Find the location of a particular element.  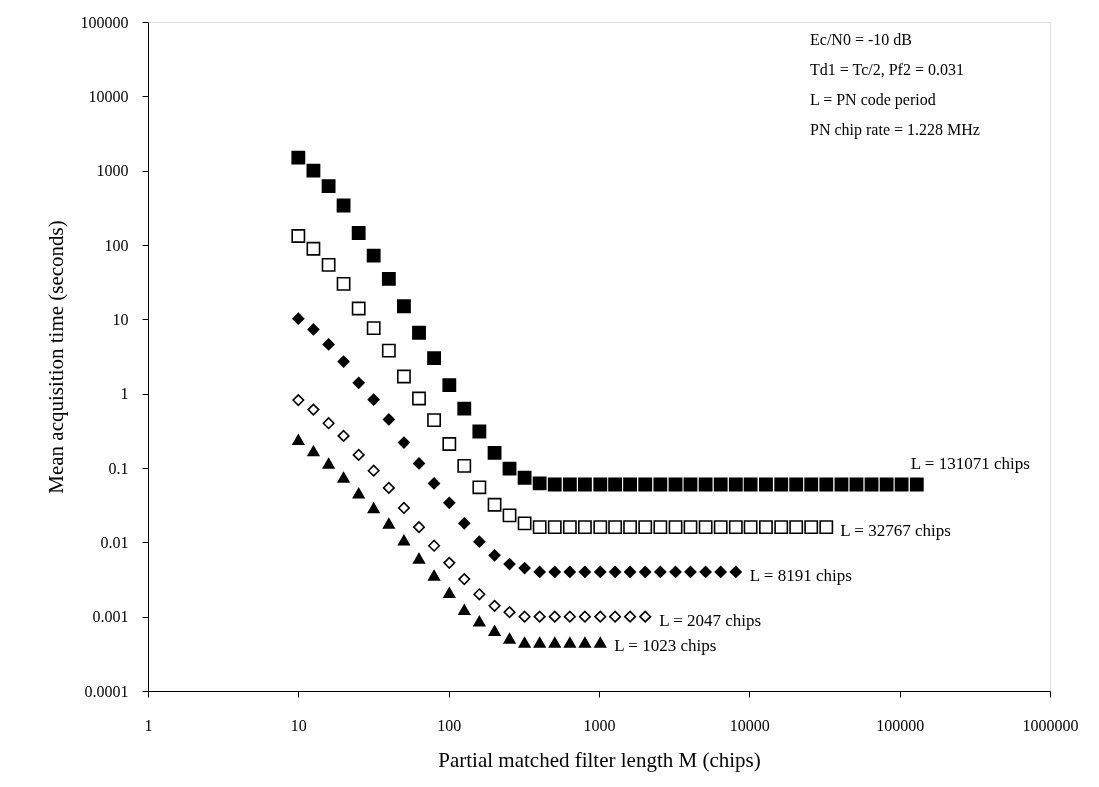

annotation: L = PN code period is located at coordinates (873, 100).